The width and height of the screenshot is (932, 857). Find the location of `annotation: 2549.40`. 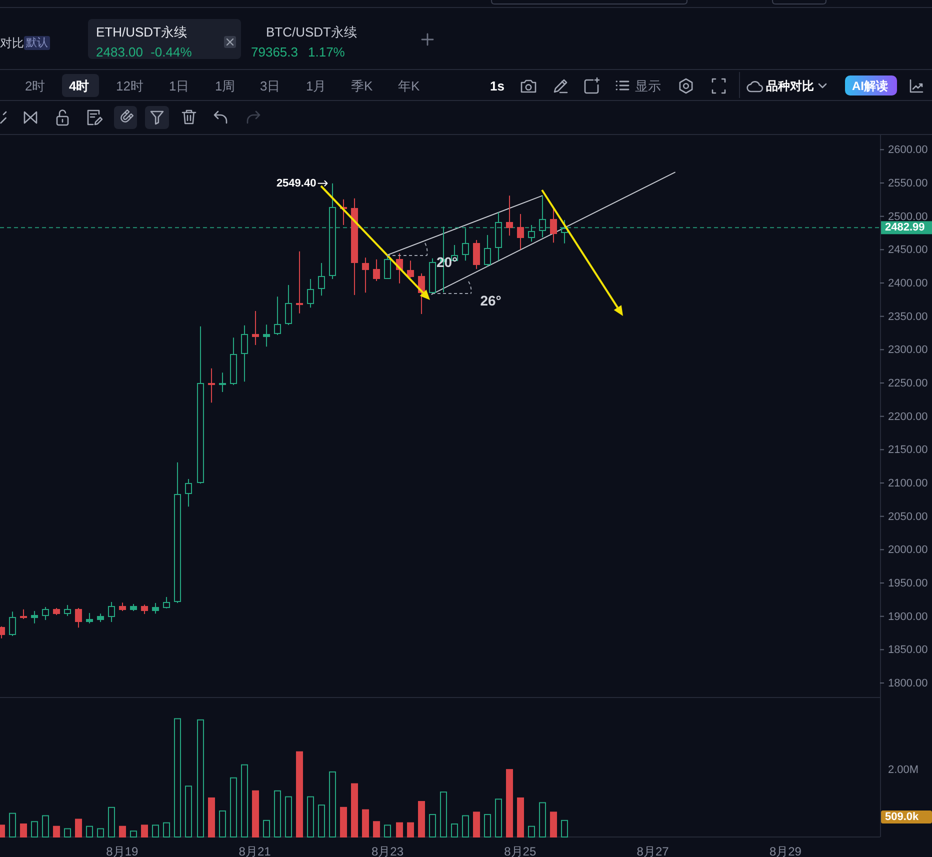

annotation: 2549.40 is located at coordinates (296, 183).